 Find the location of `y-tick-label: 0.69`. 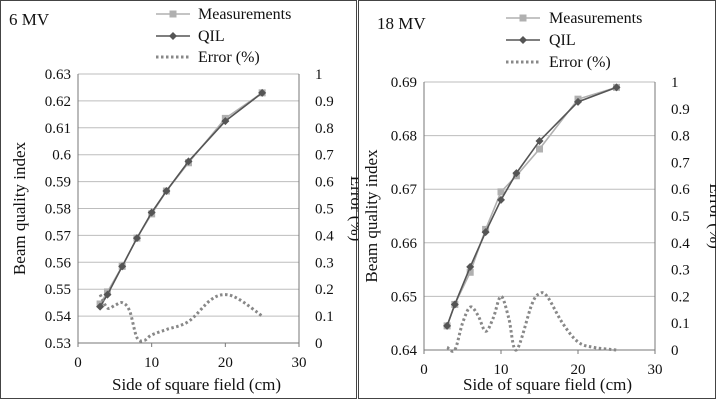

y-tick-label: 0.69 is located at coordinates (404, 83).